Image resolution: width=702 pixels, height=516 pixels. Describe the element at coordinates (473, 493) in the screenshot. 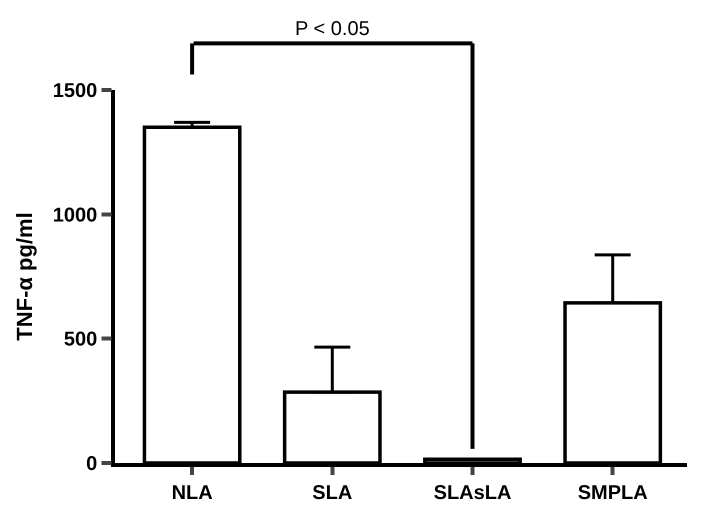

I see `x-tick-label: SLAsLA` at that location.